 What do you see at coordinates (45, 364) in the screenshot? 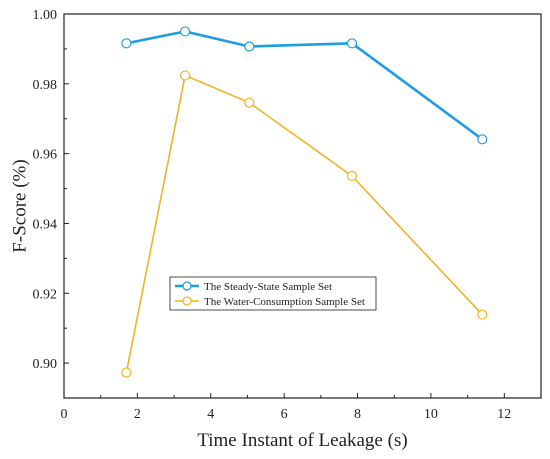
I see `y-tick-label: 0.90` at bounding box center [45, 364].